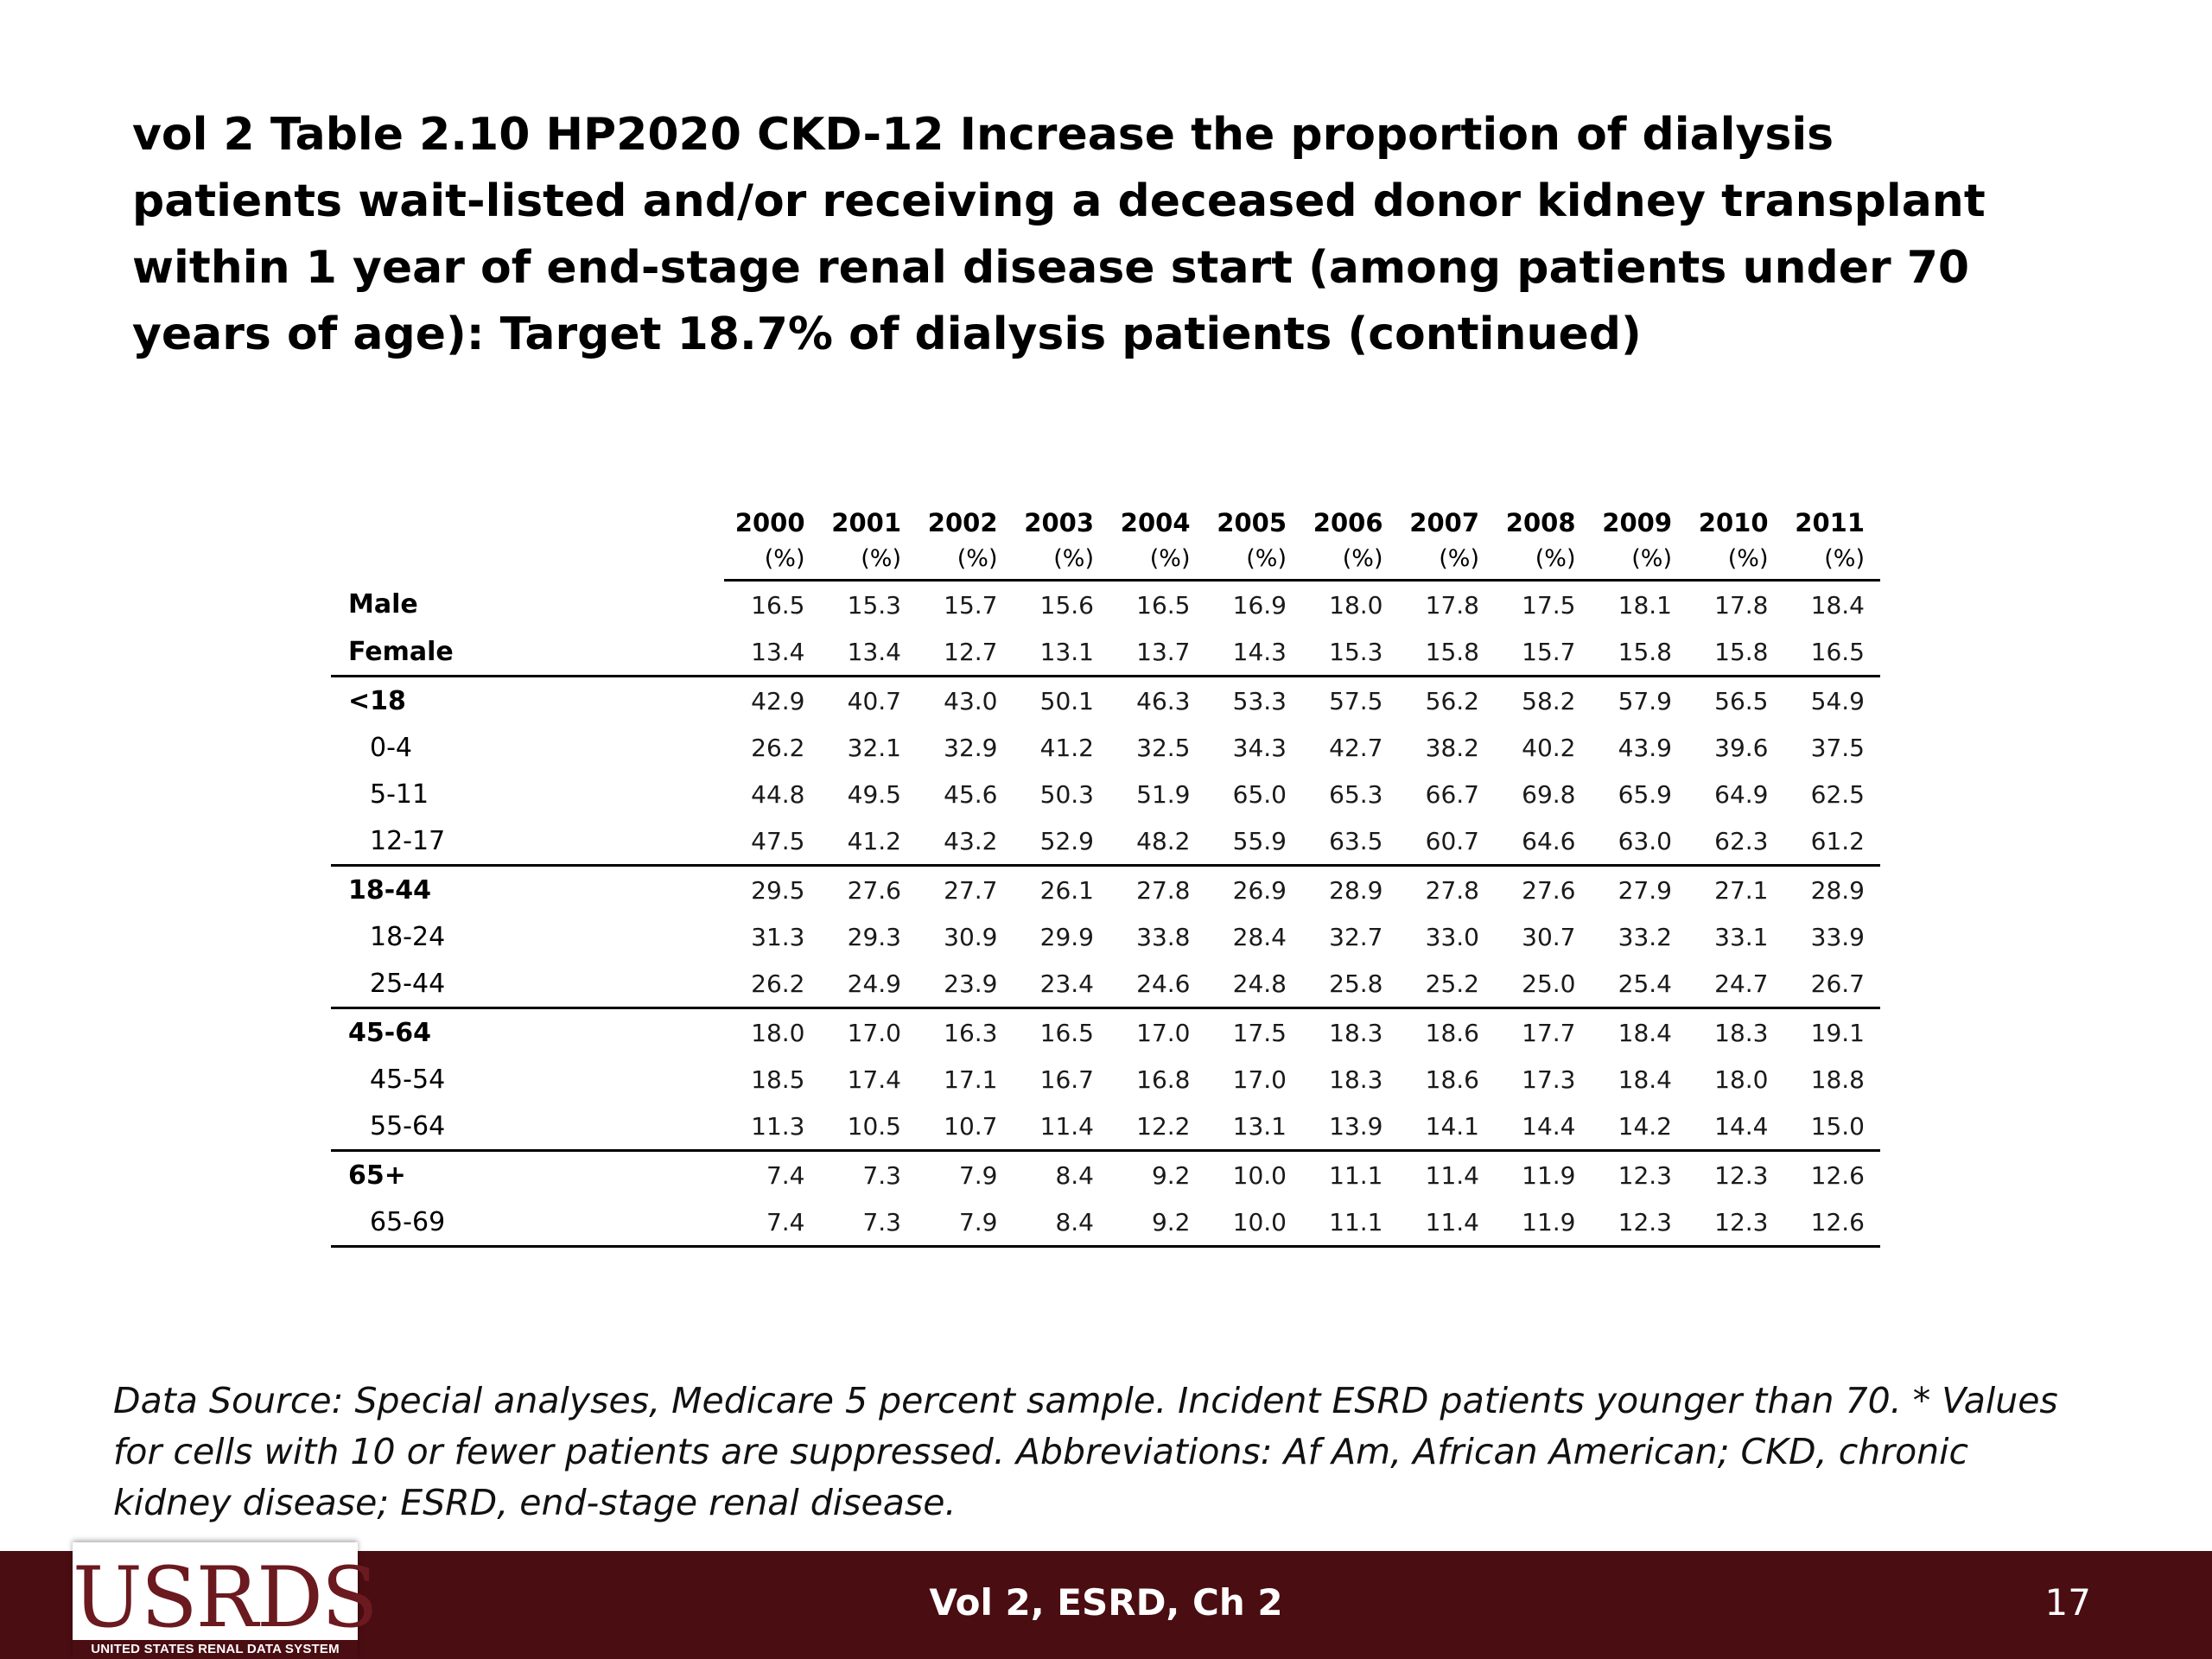 This screenshot has width=2212, height=1659. I want to click on table-cell: 26.2, so click(772, 984).